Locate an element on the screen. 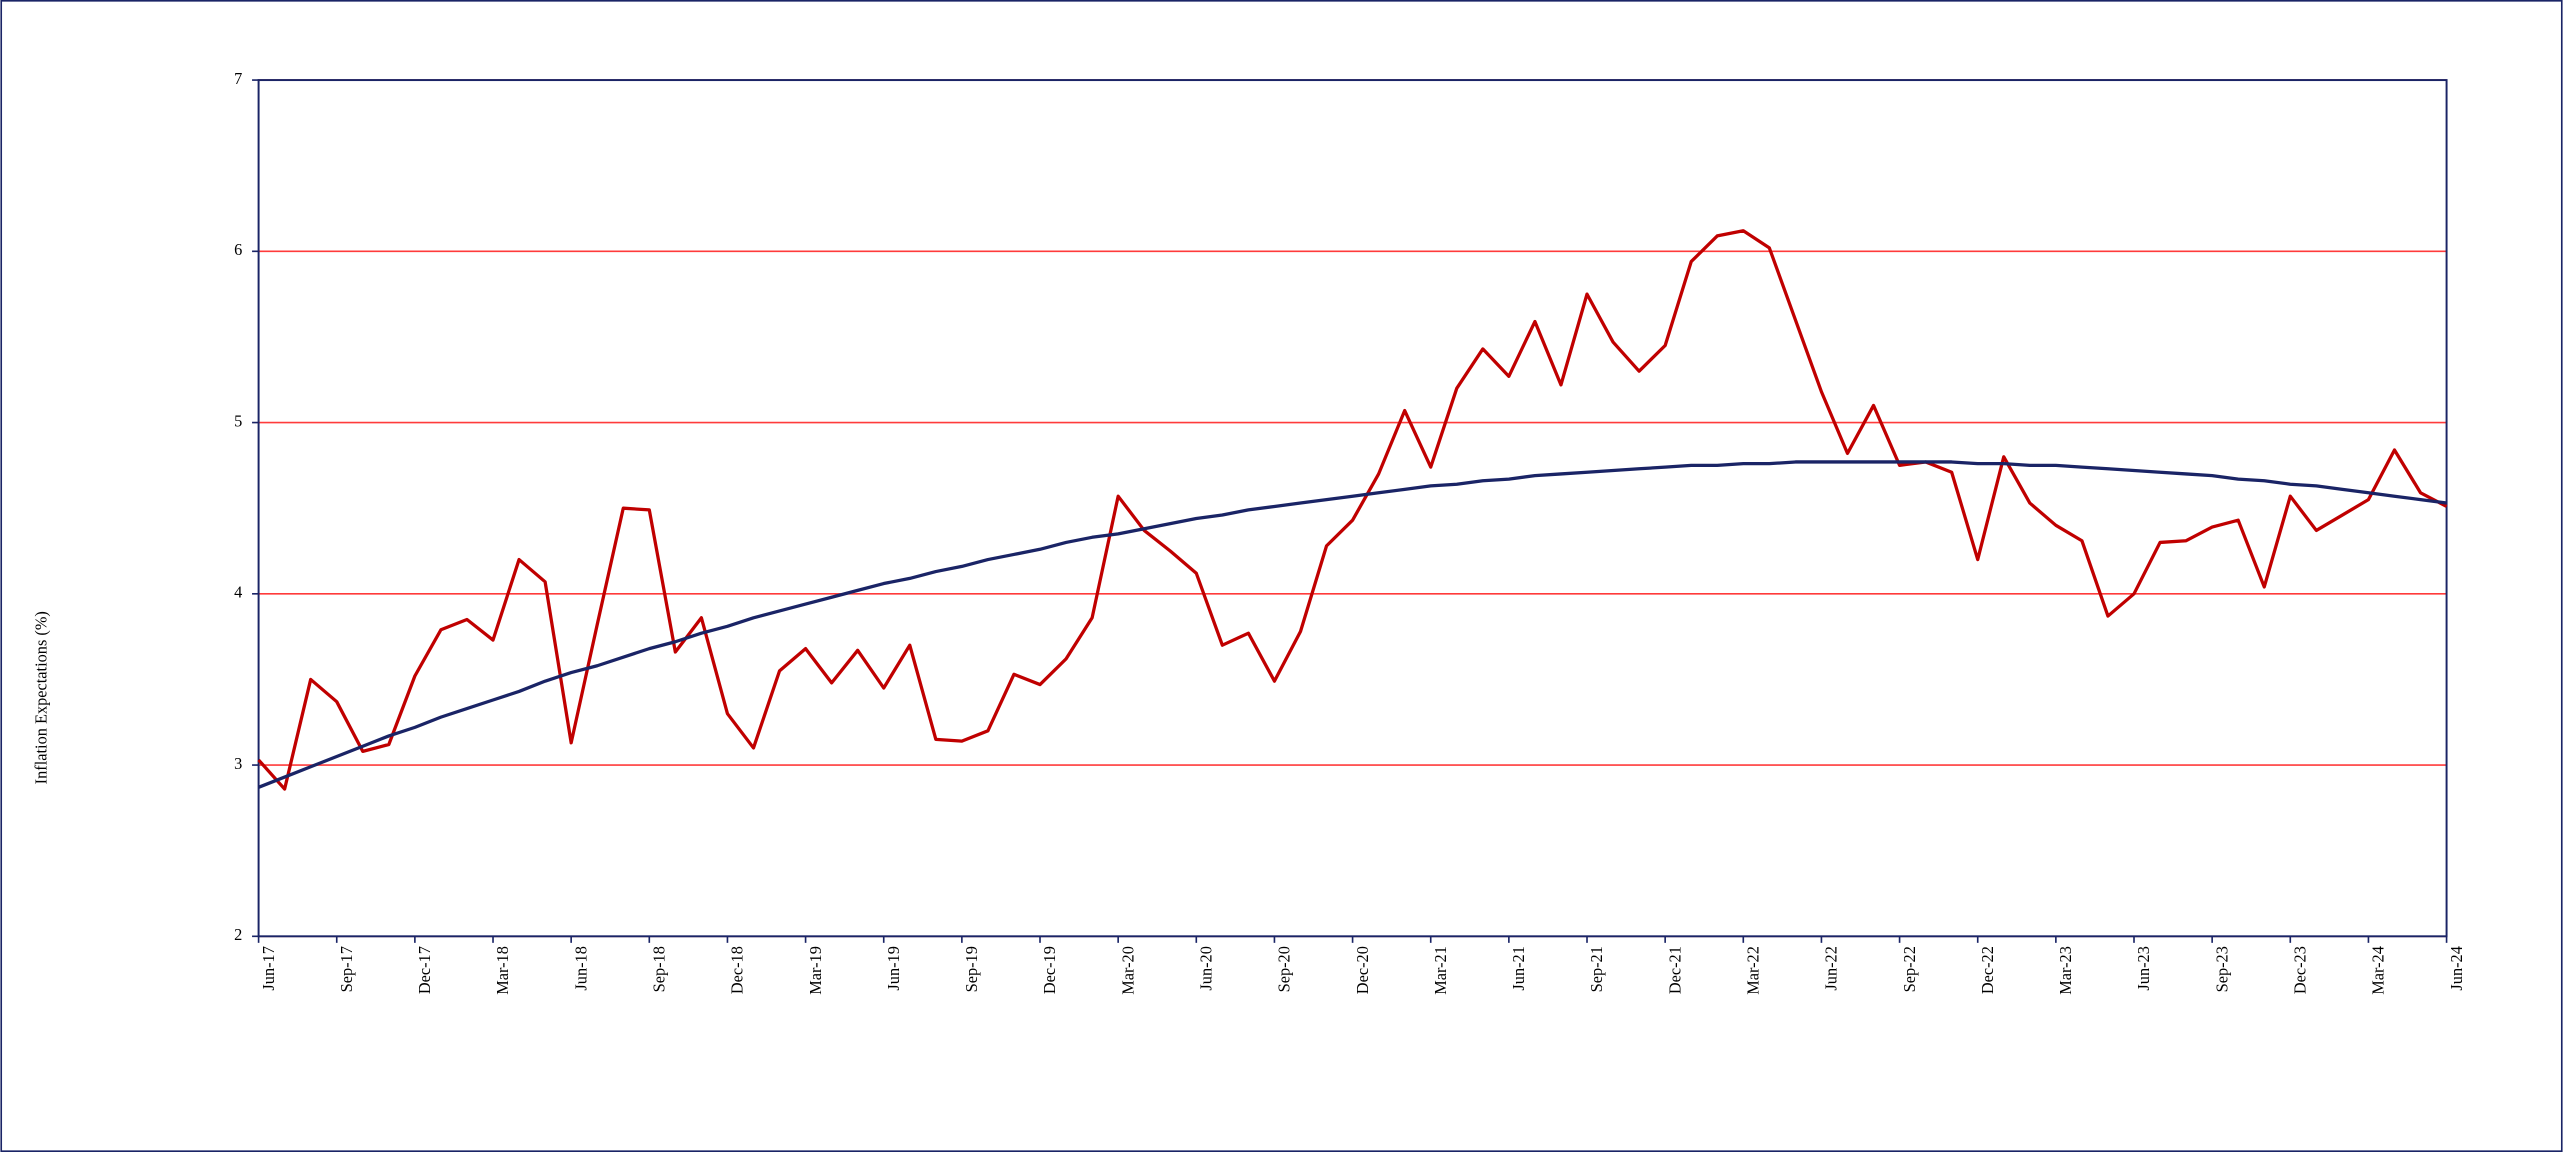 The height and width of the screenshot is (1152, 2563). y-tick-label: 5 is located at coordinates (238, 420).